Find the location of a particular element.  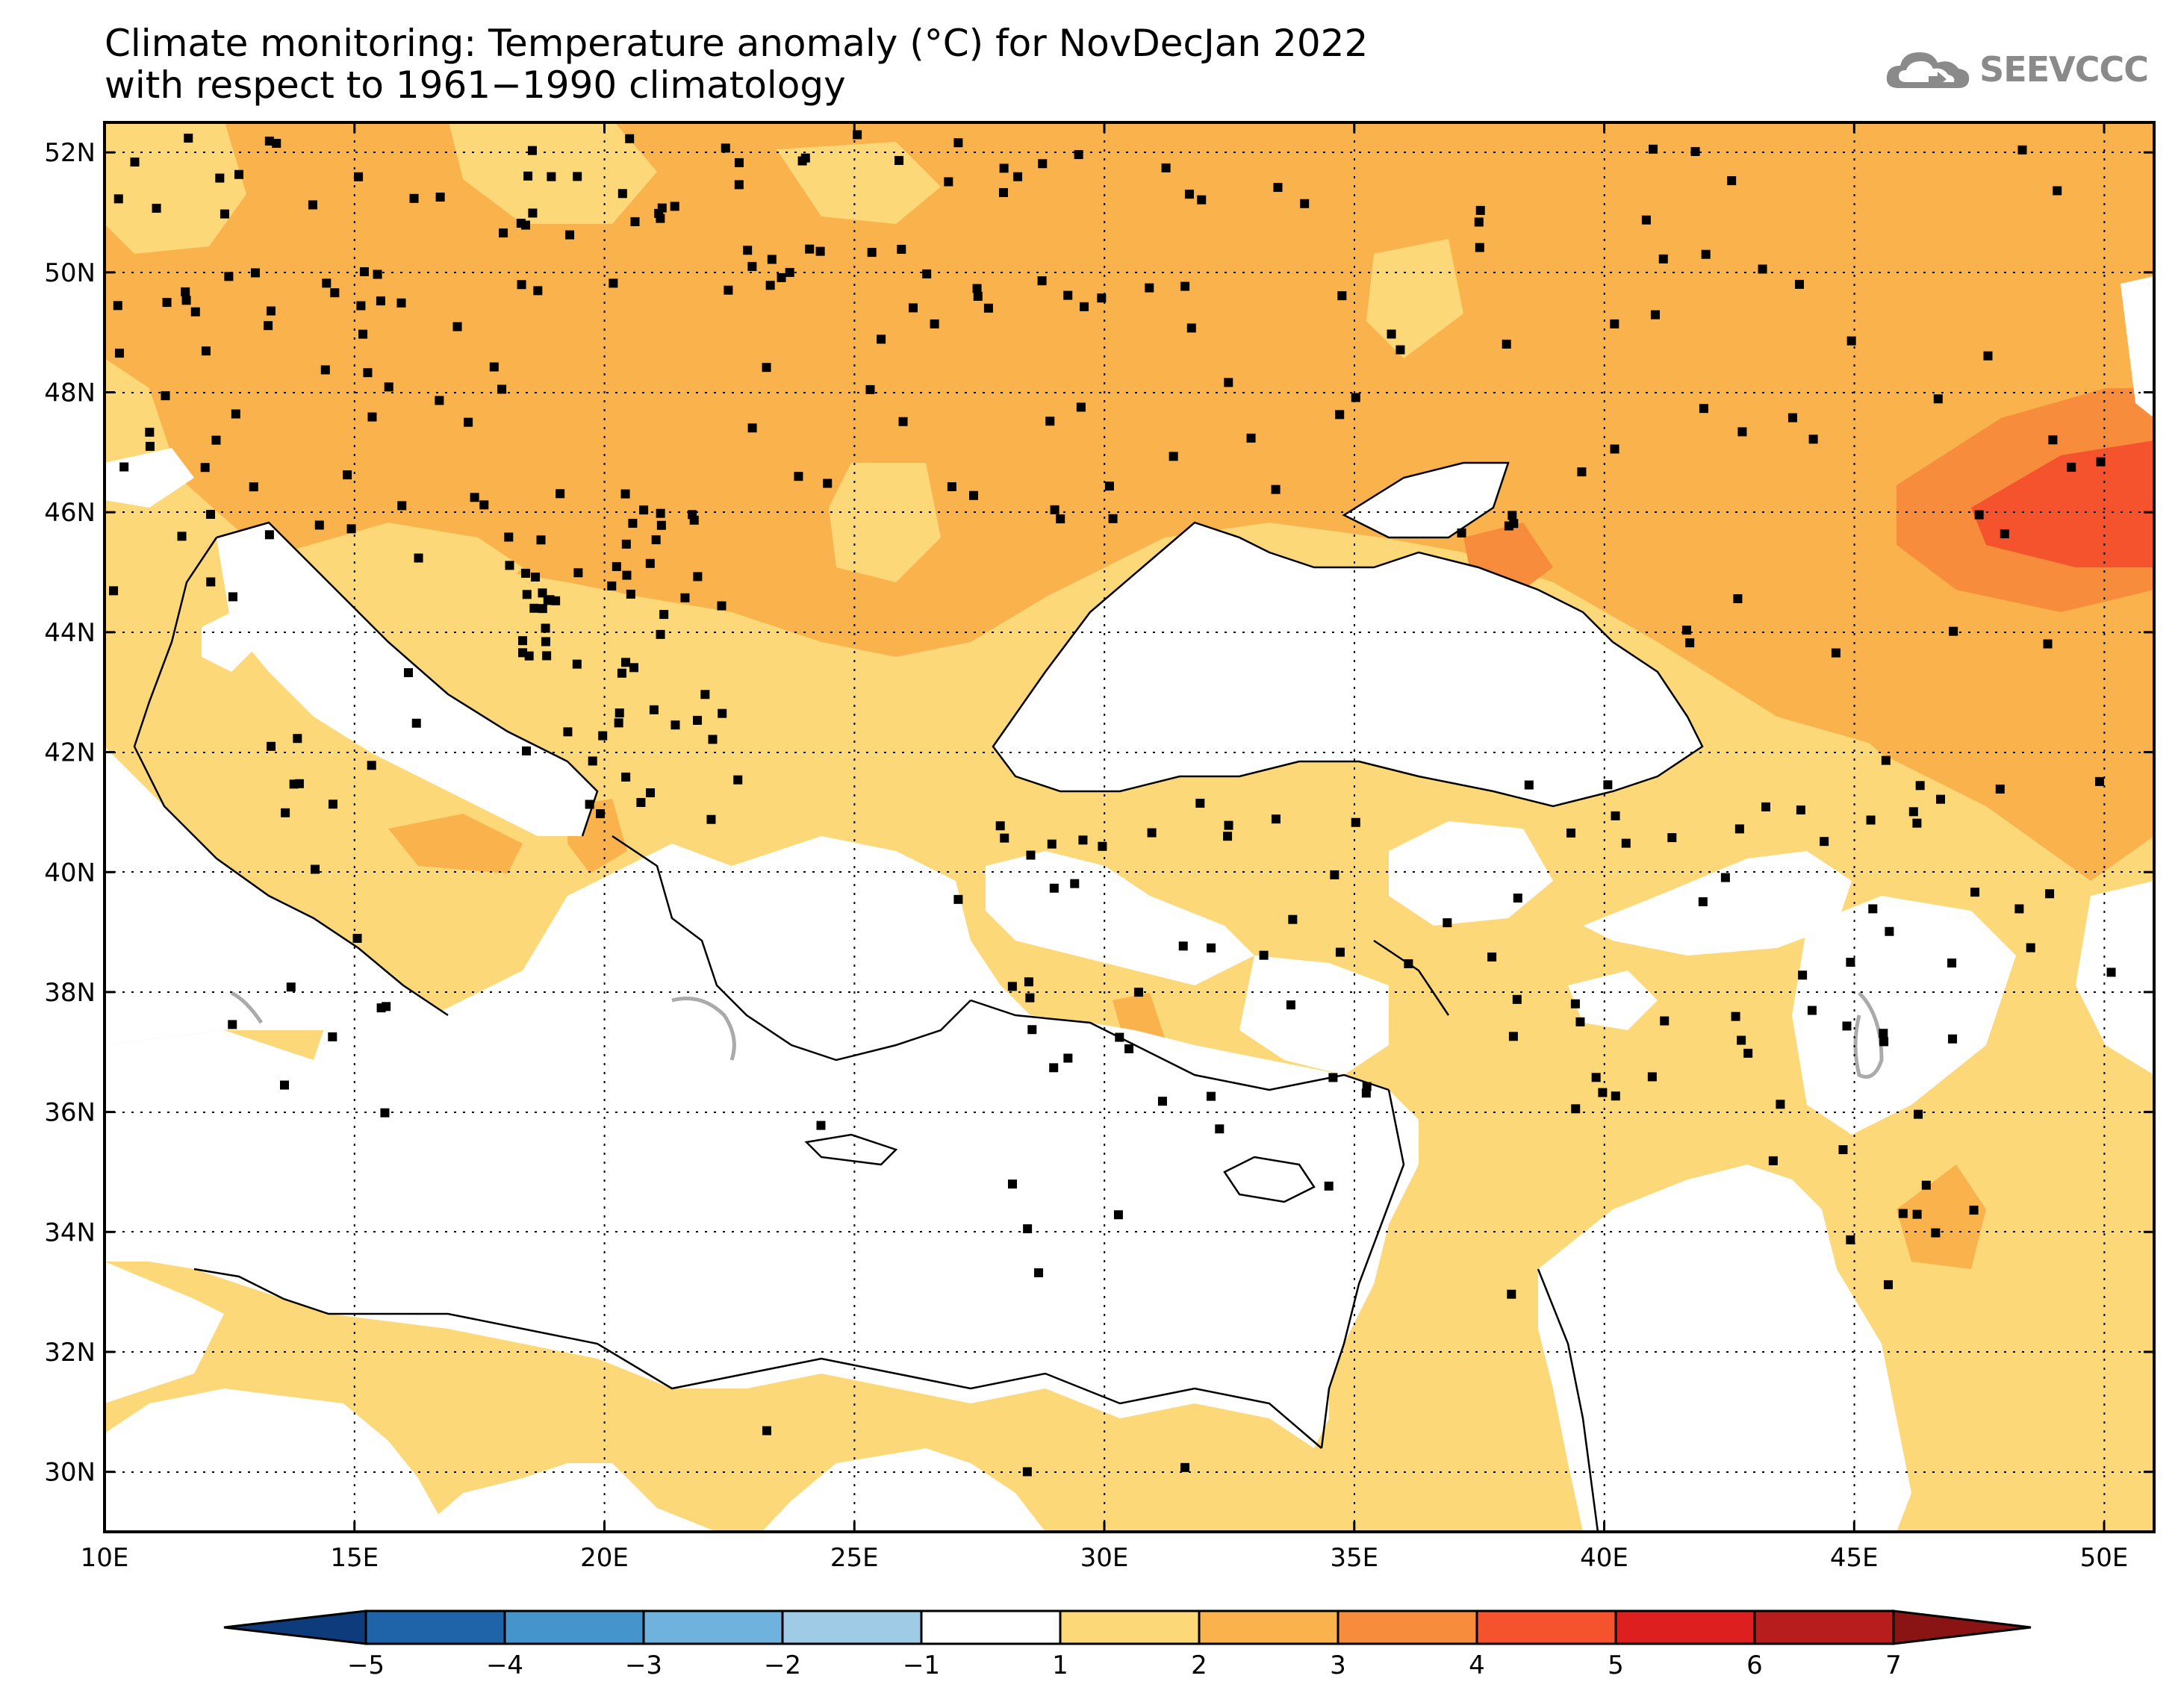

lat-tick-label: 32N is located at coordinates (70, 1353).